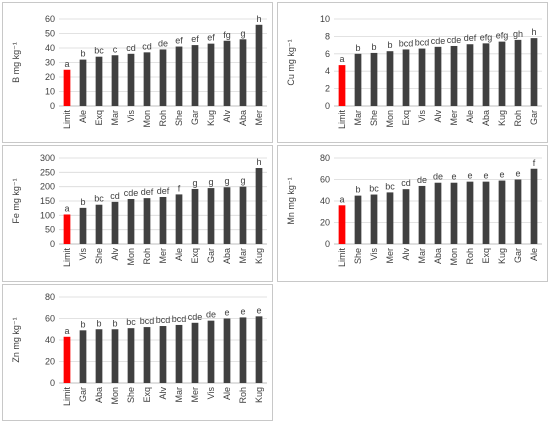 The height and width of the screenshot is (424, 550). What do you see at coordinates (131, 395) in the screenshot?
I see `zn-xtick-label: She` at bounding box center [131, 395].